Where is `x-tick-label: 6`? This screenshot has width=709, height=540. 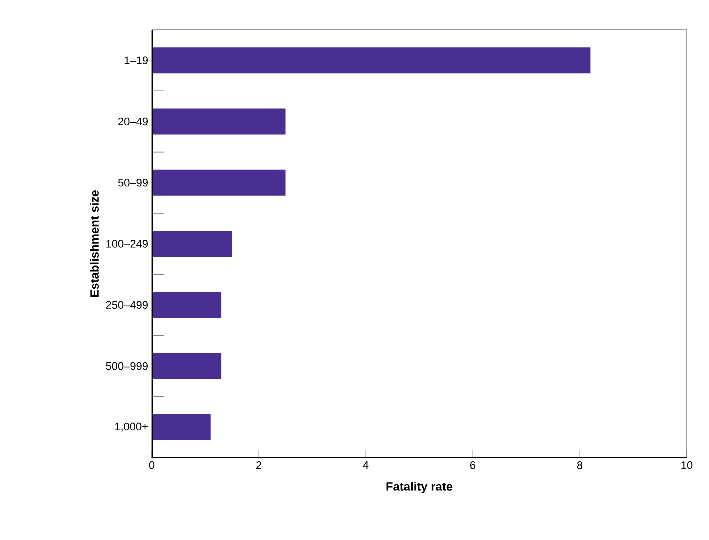 x-tick-label: 6 is located at coordinates (473, 466).